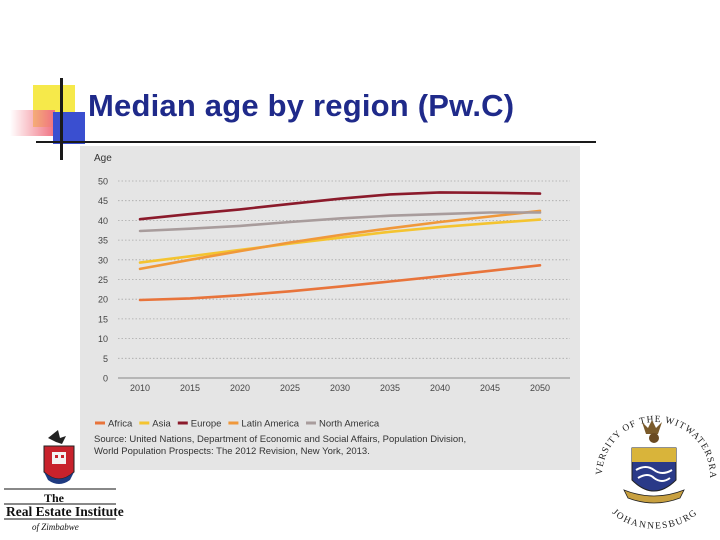 Image resolution: width=720 pixels, height=540 pixels. What do you see at coordinates (103, 201) in the screenshot?
I see `y-tick-label: 45` at bounding box center [103, 201].